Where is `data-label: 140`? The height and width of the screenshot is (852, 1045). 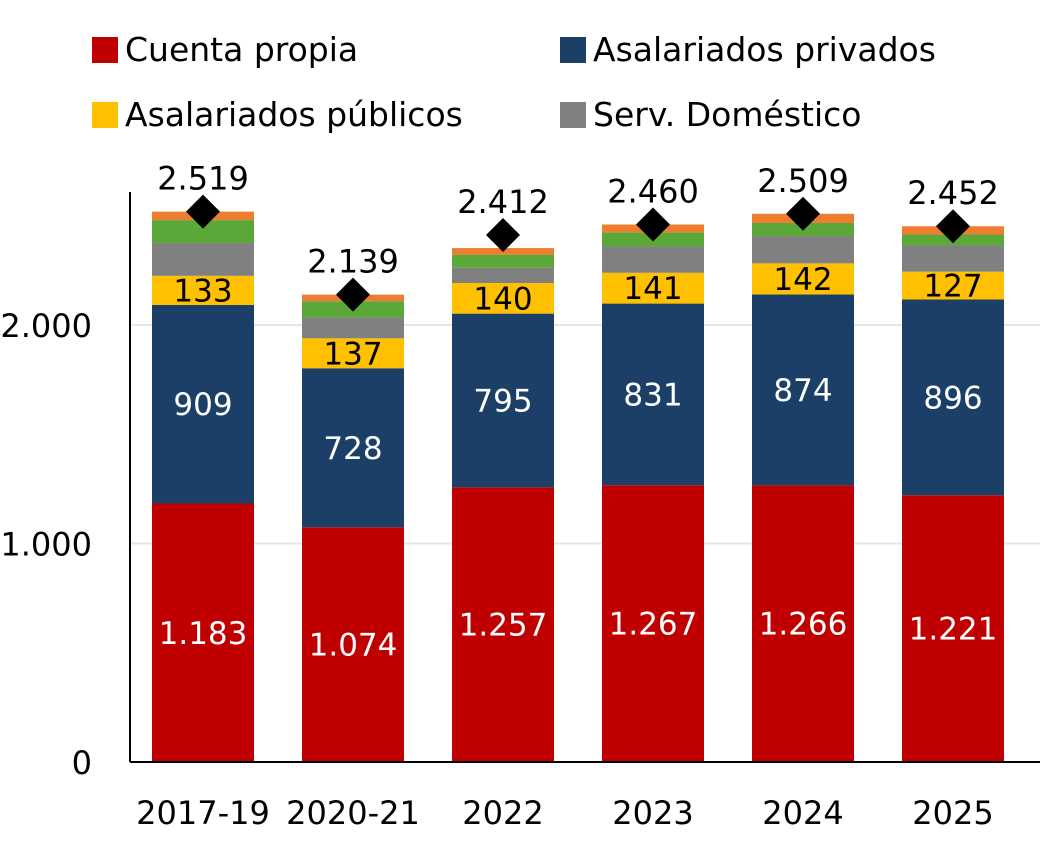
data-label: 140 is located at coordinates (502, 299).